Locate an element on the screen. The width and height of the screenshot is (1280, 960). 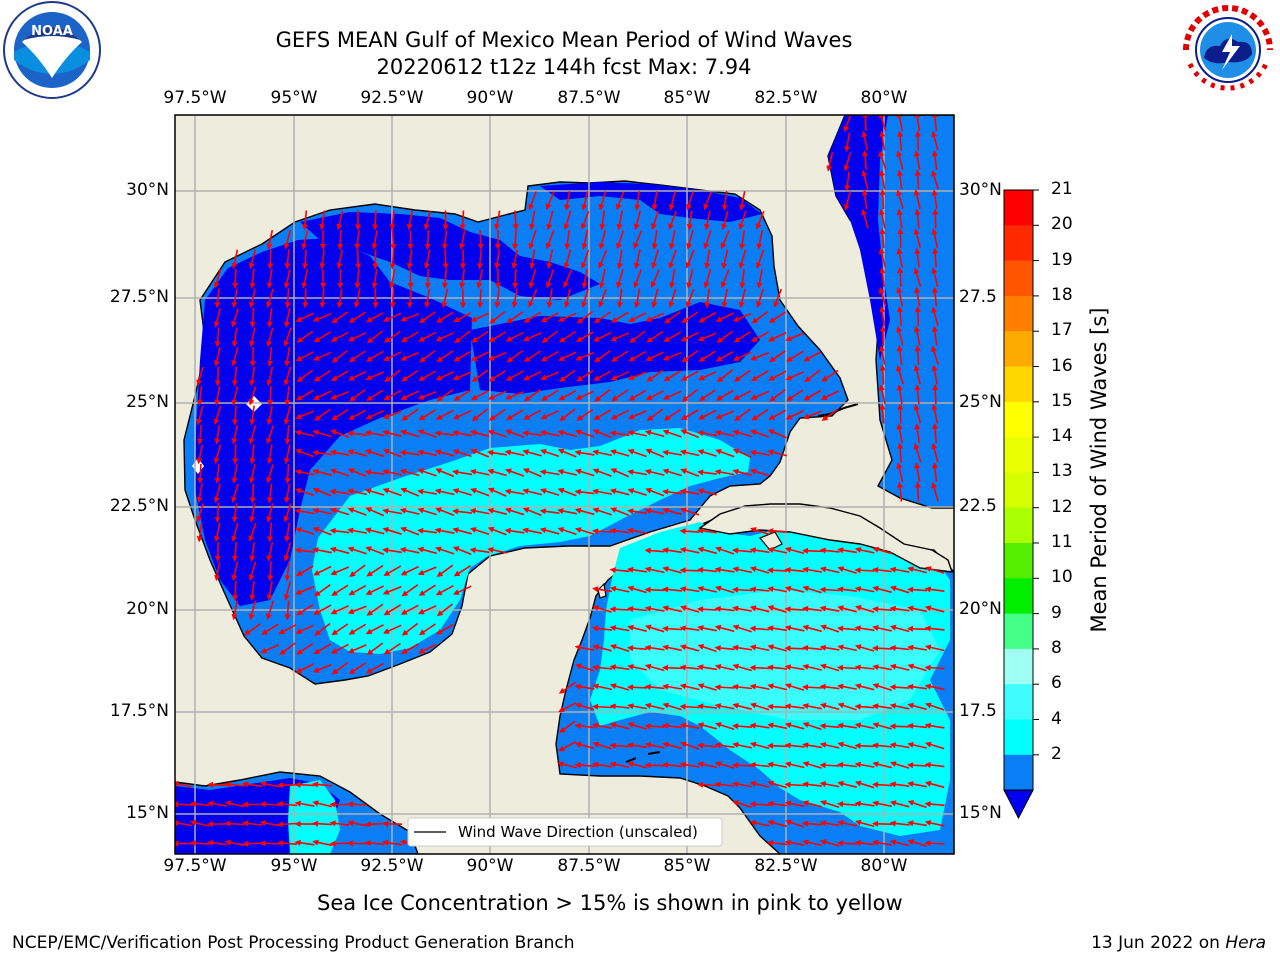
lon-label-top-2: 95°W is located at coordinates (294, 98).